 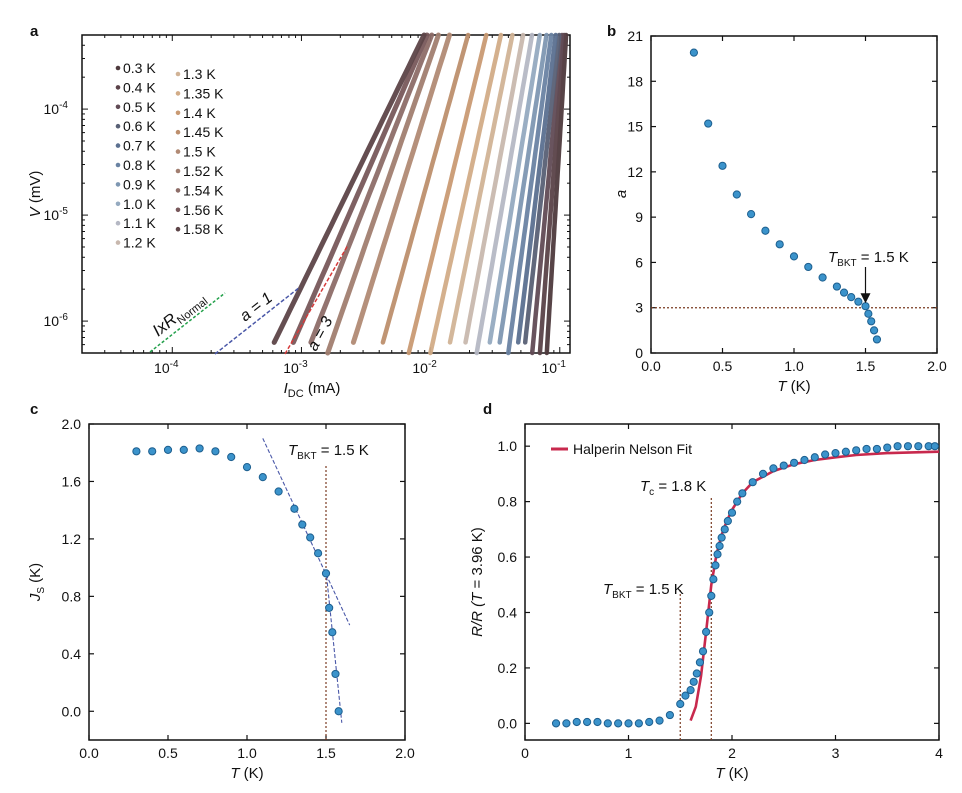 I want to click on legend-label: 0.6 K, so click(x=139, y=126).